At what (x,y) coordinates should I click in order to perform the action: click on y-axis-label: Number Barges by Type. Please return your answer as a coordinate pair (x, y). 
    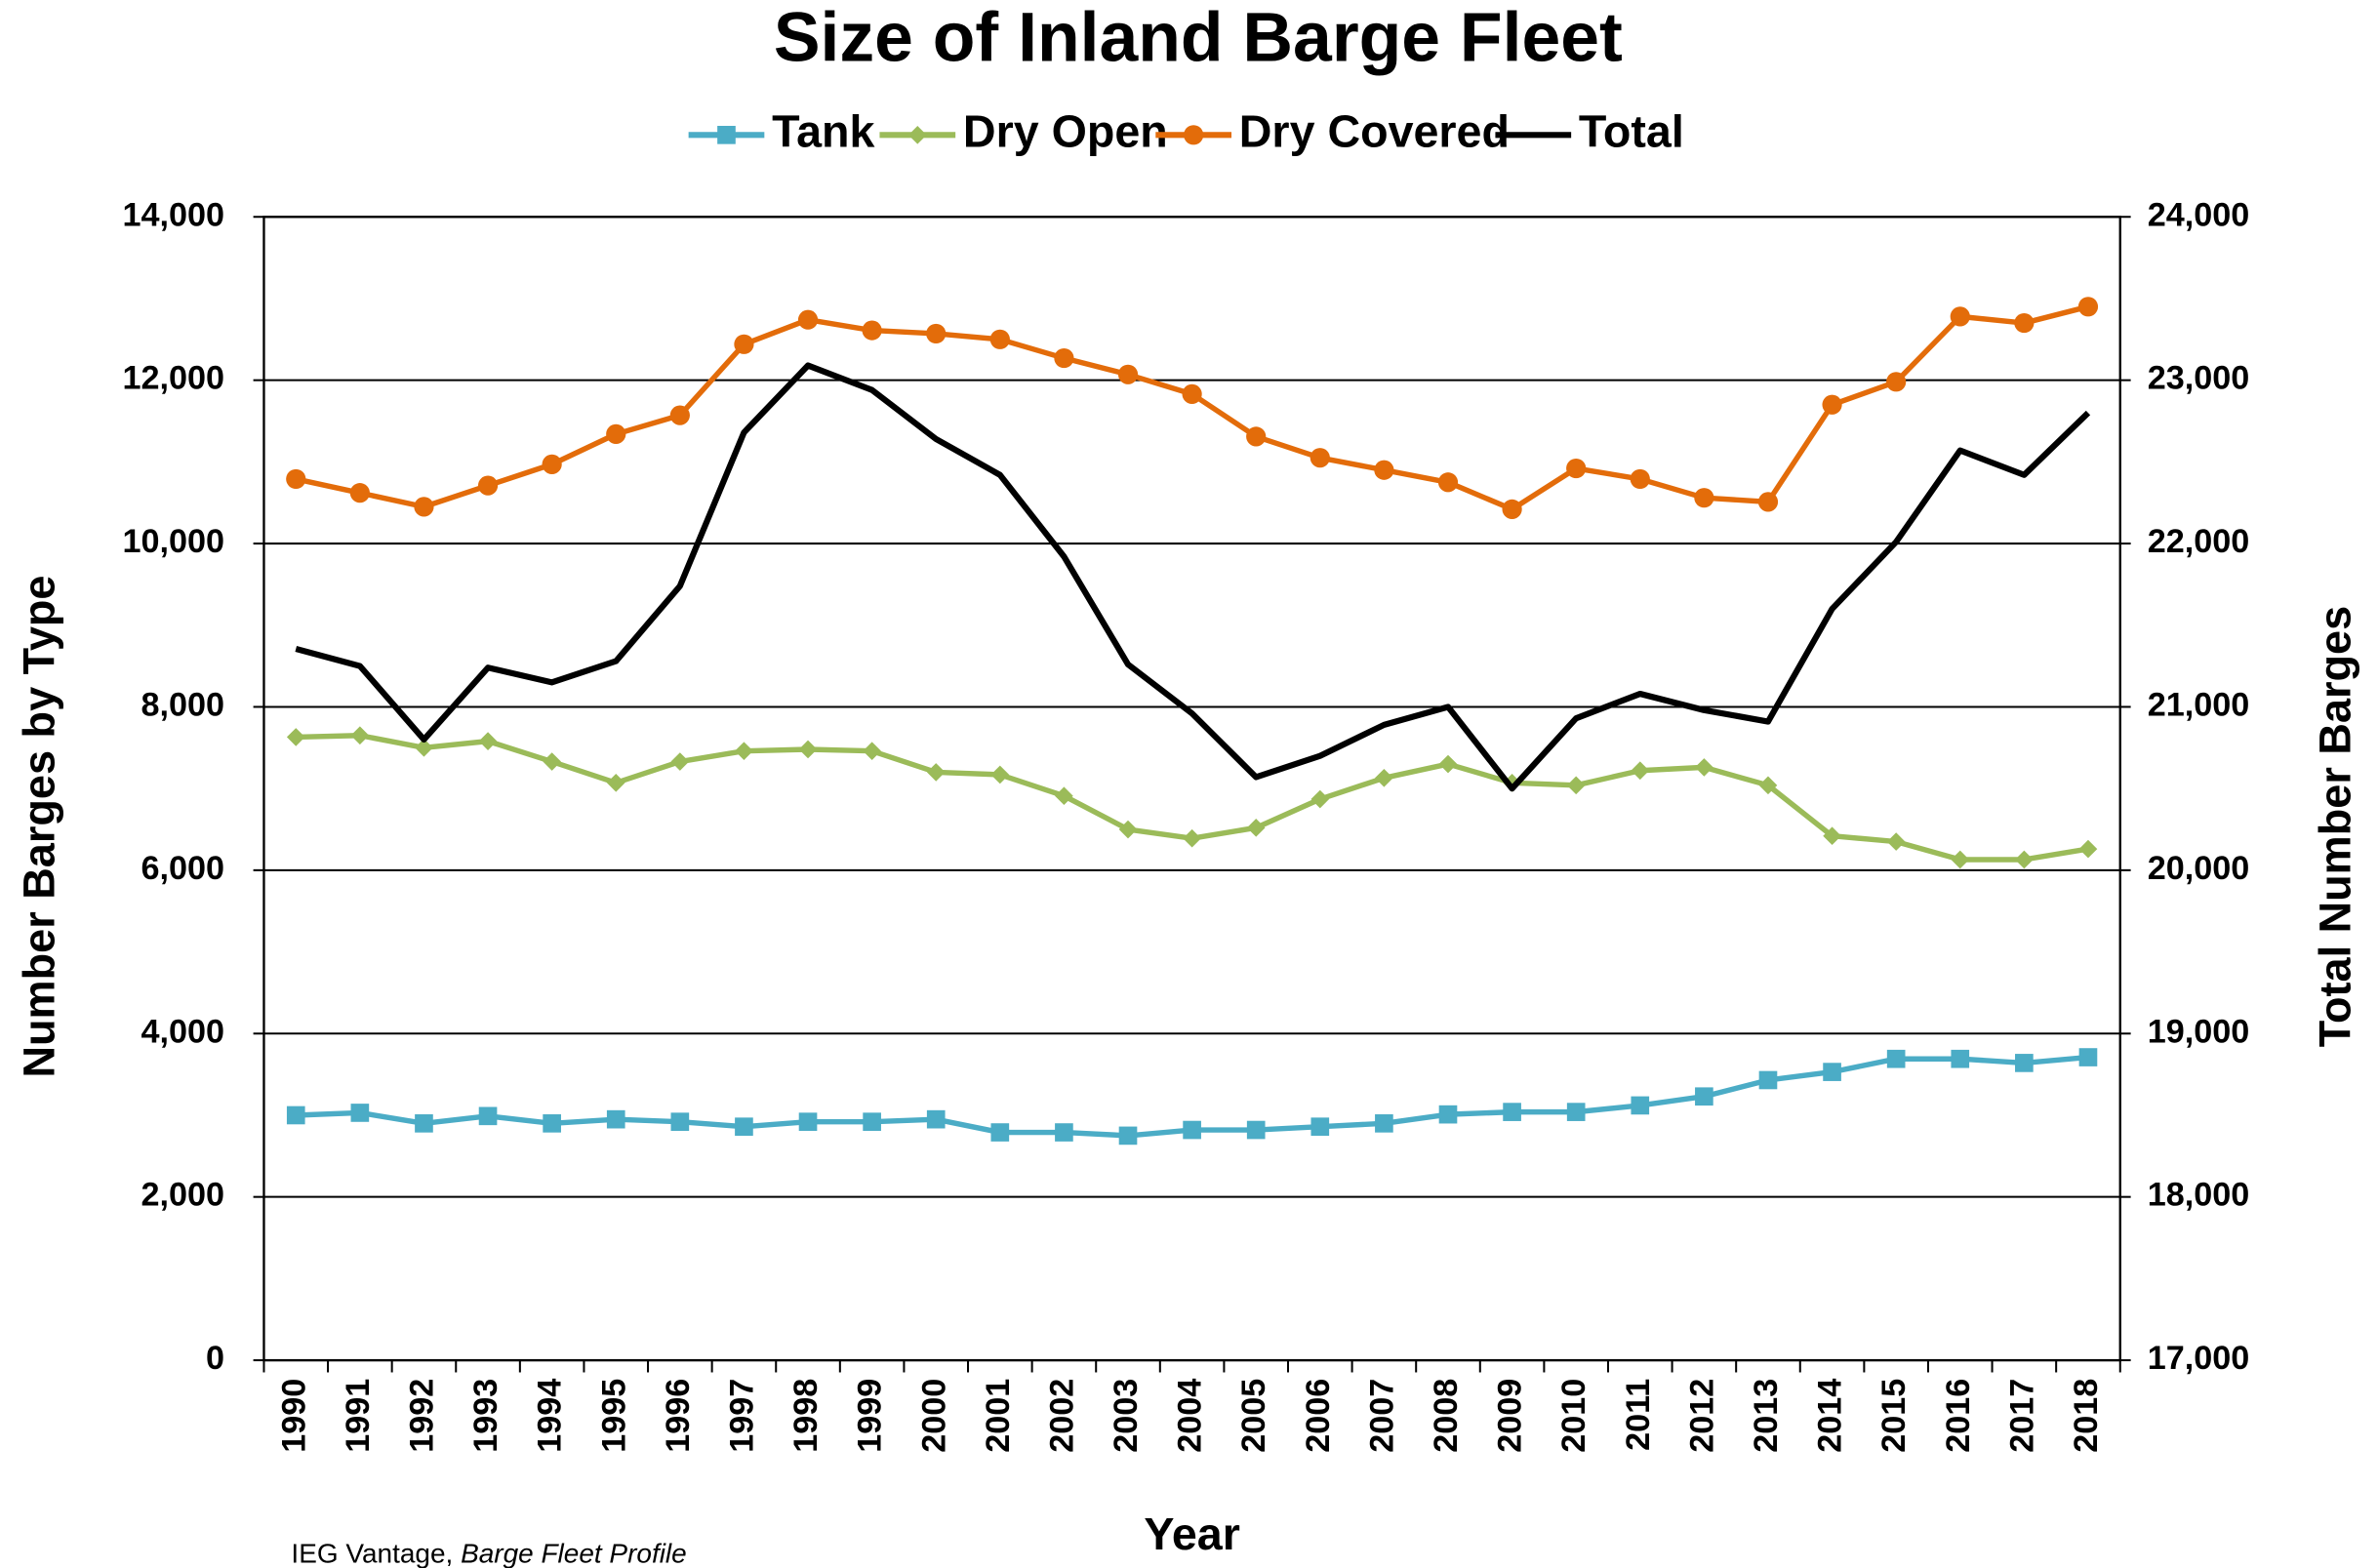
    Looking at the image, I should click on (38, 827).